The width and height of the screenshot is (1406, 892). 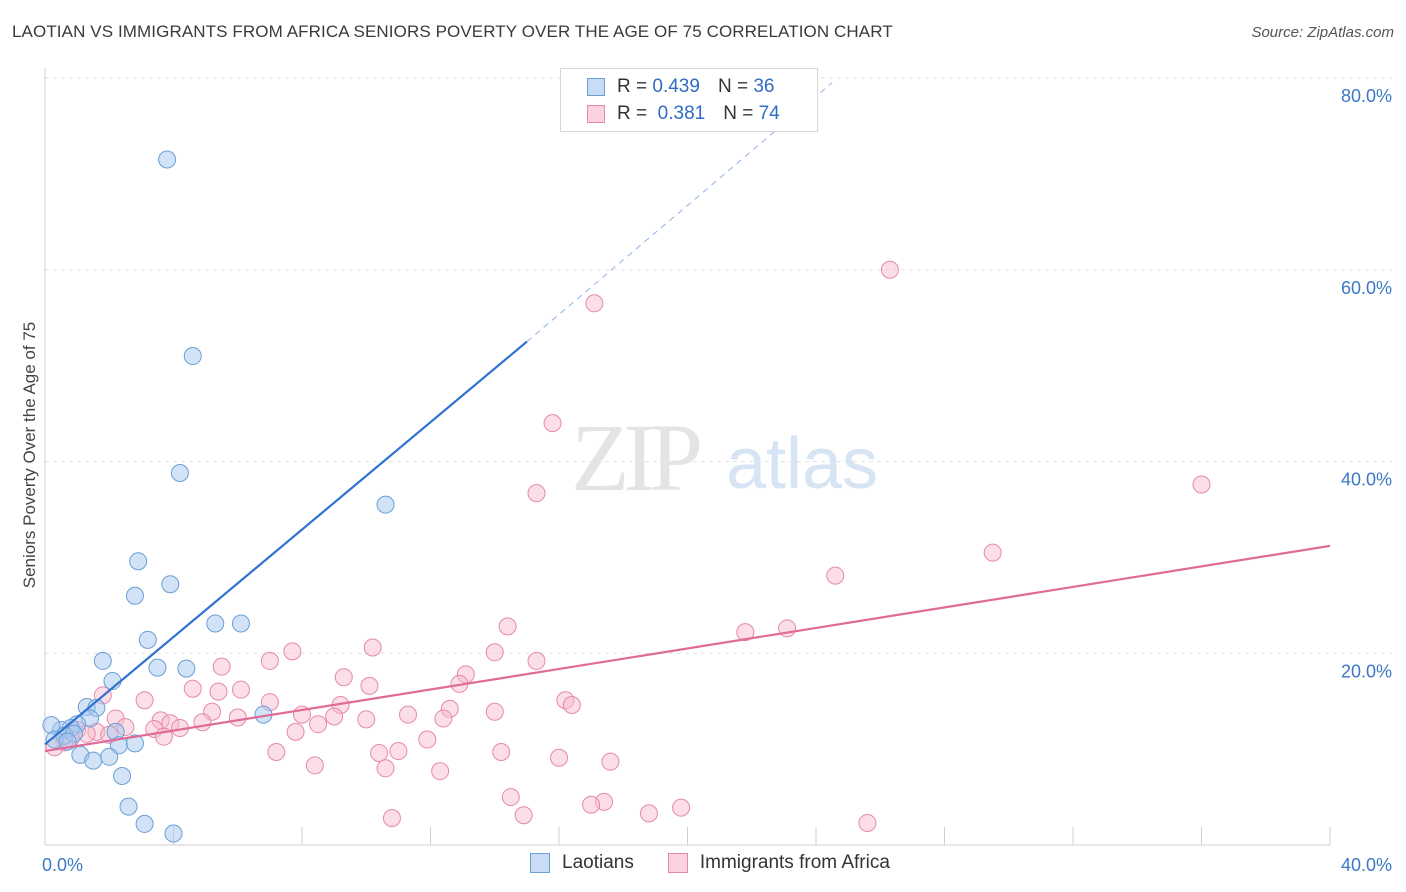 I want to click on legend-item-africa: Immigrants from Africa, so click(x=778, y=863).